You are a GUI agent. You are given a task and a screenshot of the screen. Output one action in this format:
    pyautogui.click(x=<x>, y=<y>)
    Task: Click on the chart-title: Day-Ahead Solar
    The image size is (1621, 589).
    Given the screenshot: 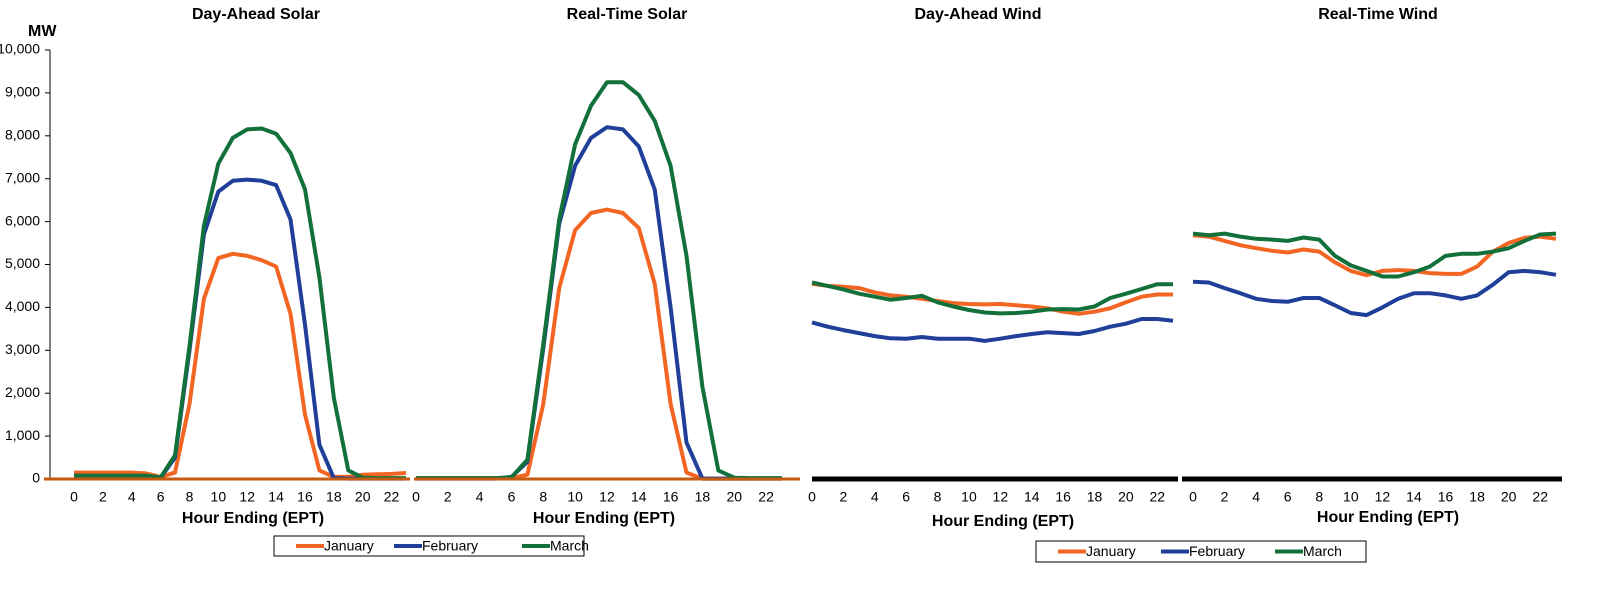 What is the action you would take?
    pyautogui.click(x=256, y=14)
    